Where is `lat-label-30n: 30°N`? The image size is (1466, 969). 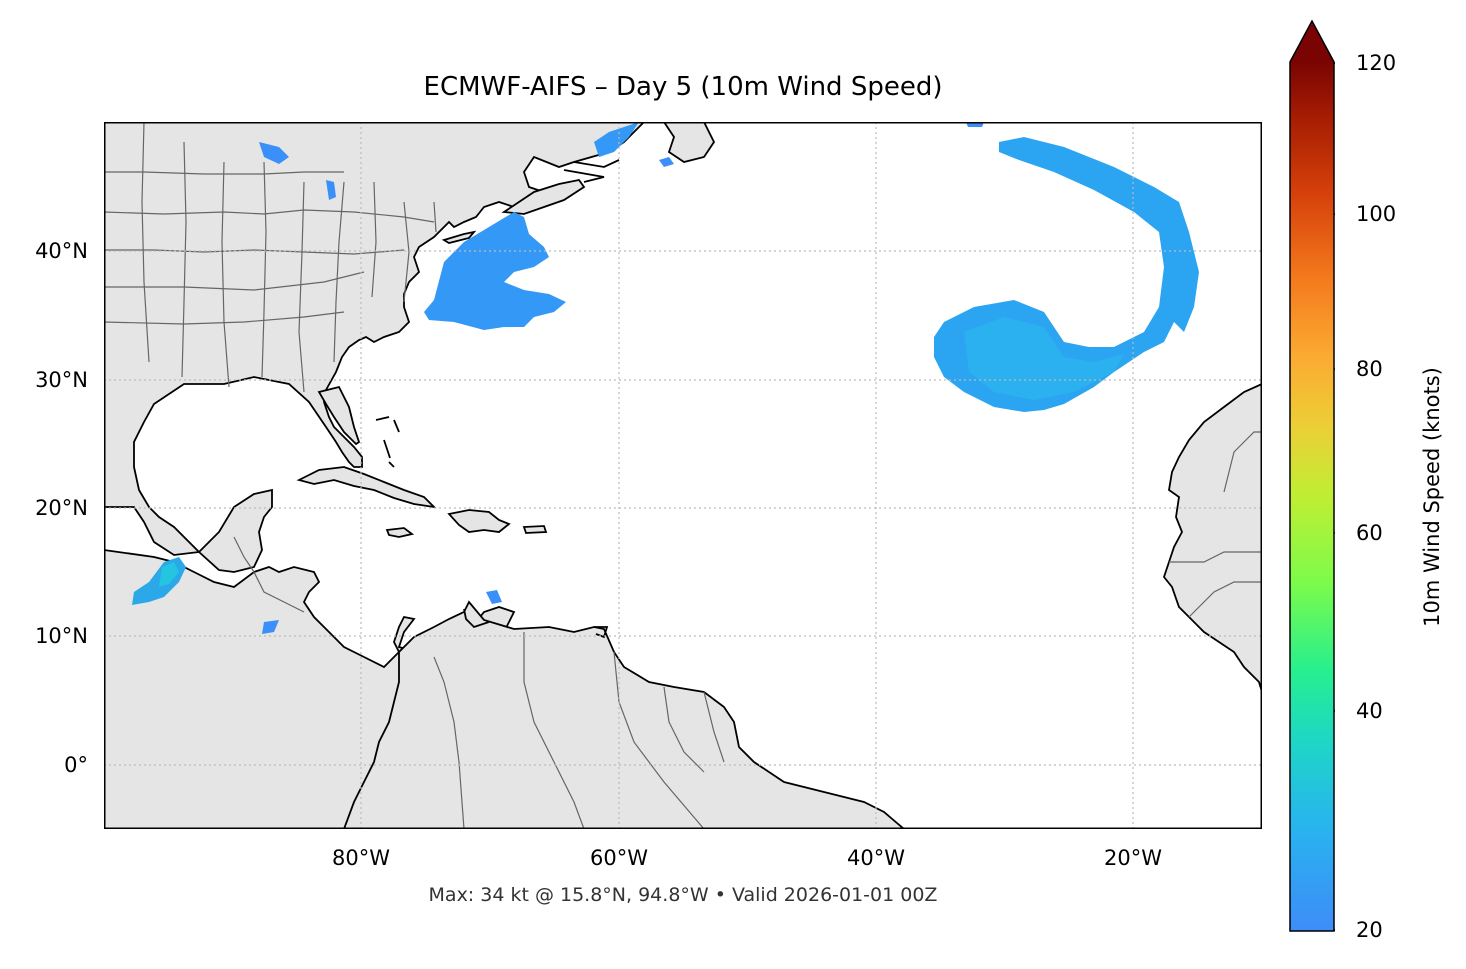
lat-label-30n: 30°N is located at coordinates (61, 380).